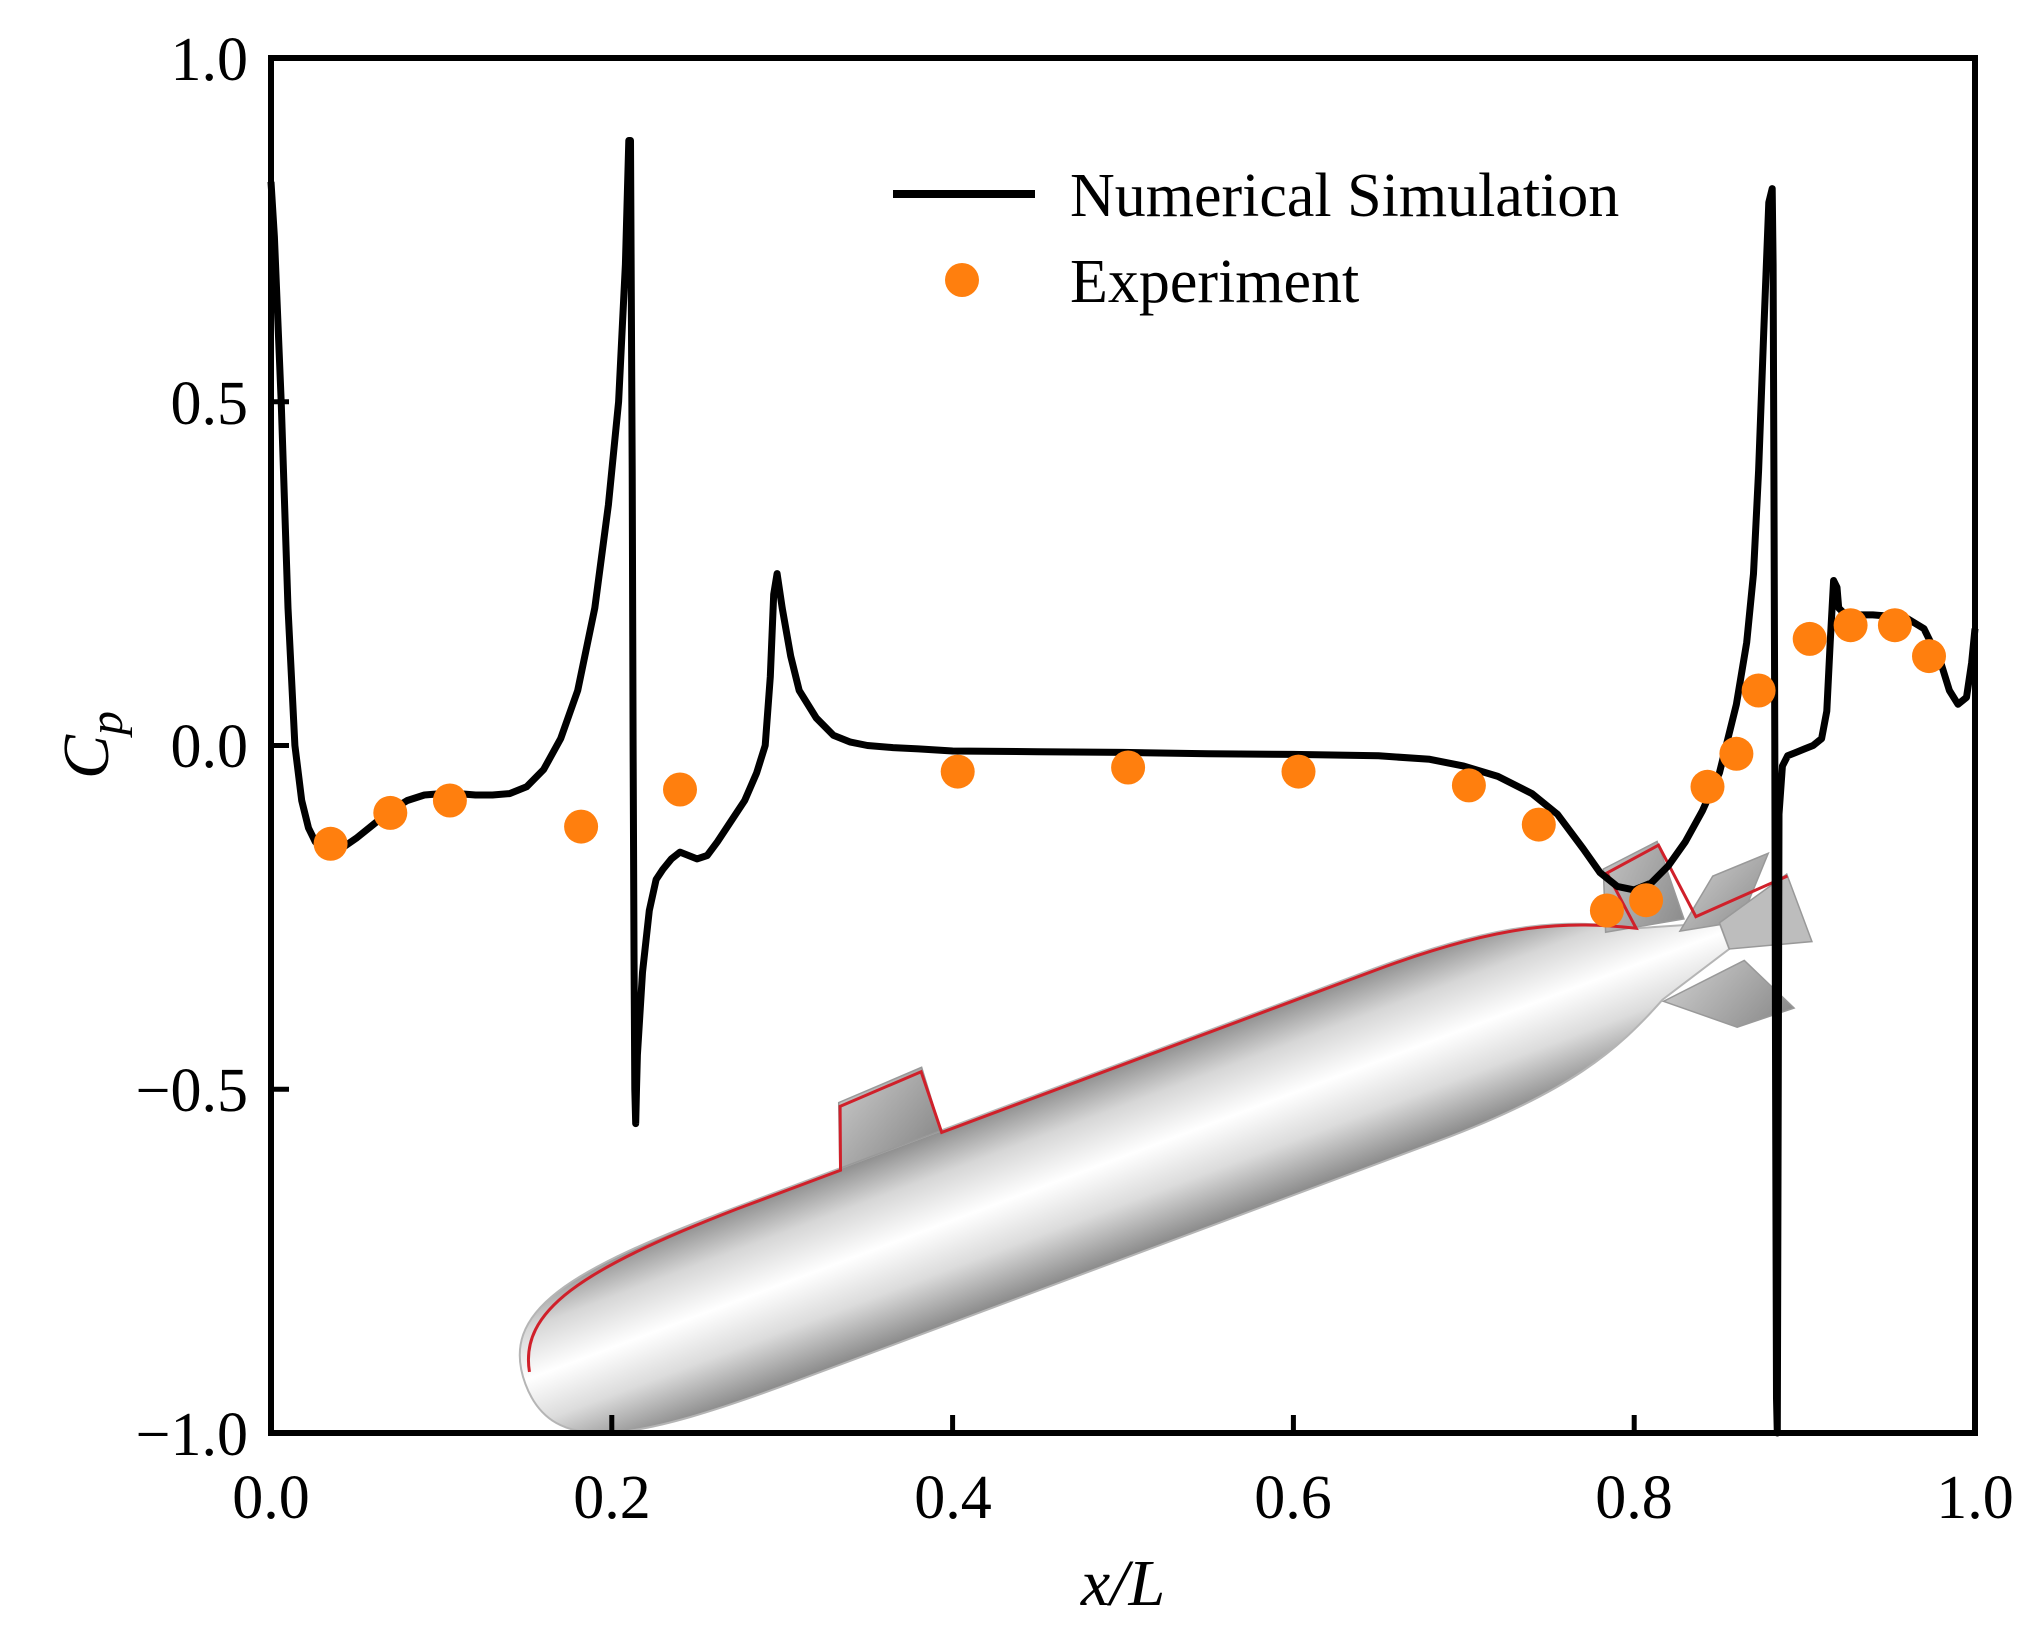 This screenshot has height=1628, width=2027. What do you see at coordinates (1122, 1583) in the screenshot?
I see `x-axis-title: x/L` at bounding box center [1122, 1583].